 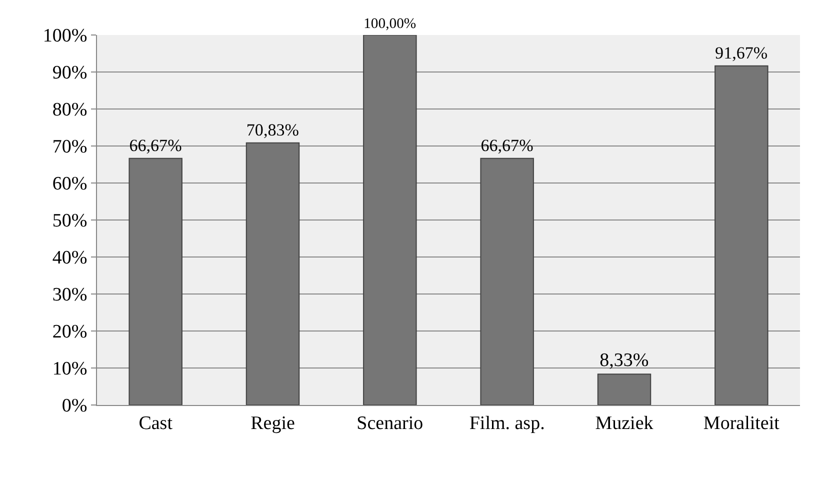 I want to click on y-tick-label: 70%, so click(x=70, y=147).